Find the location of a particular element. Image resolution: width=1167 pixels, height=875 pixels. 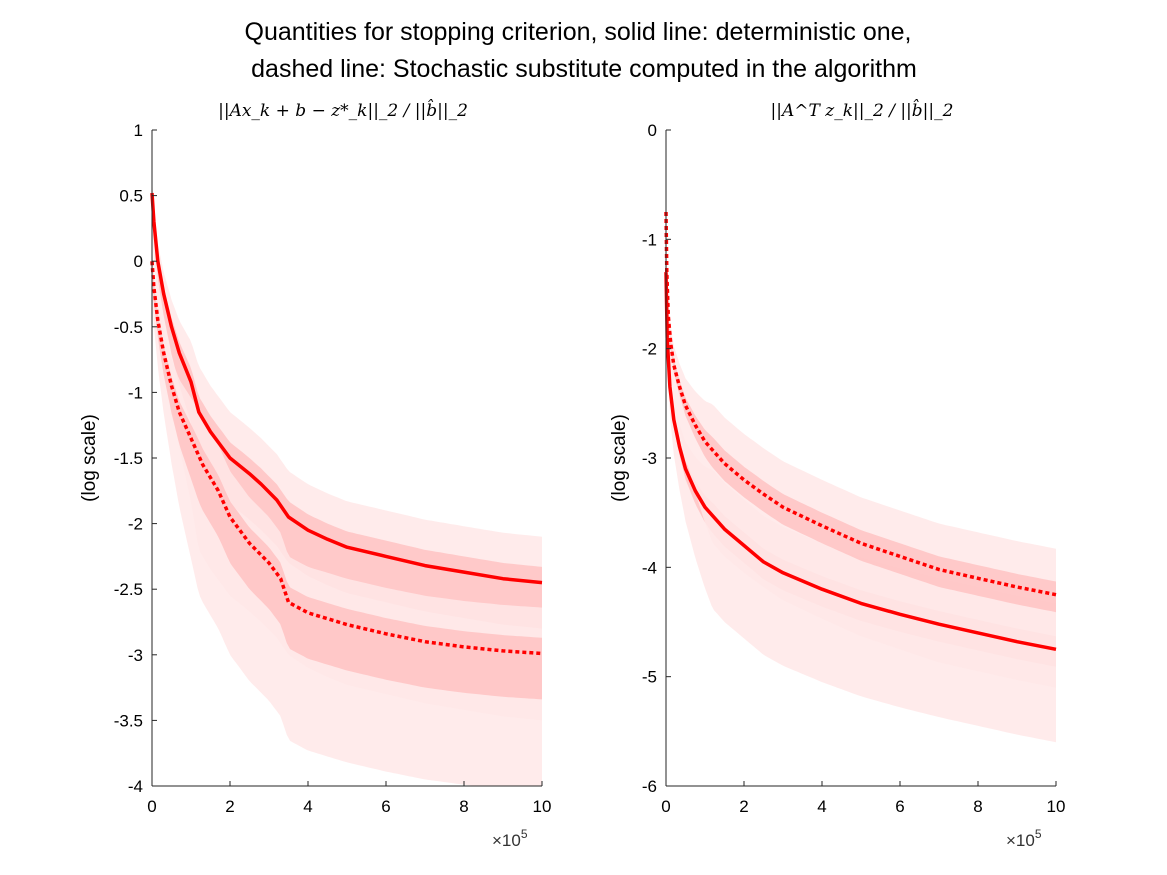

y-tick-label: 1 is located at coordinates (138, 130).